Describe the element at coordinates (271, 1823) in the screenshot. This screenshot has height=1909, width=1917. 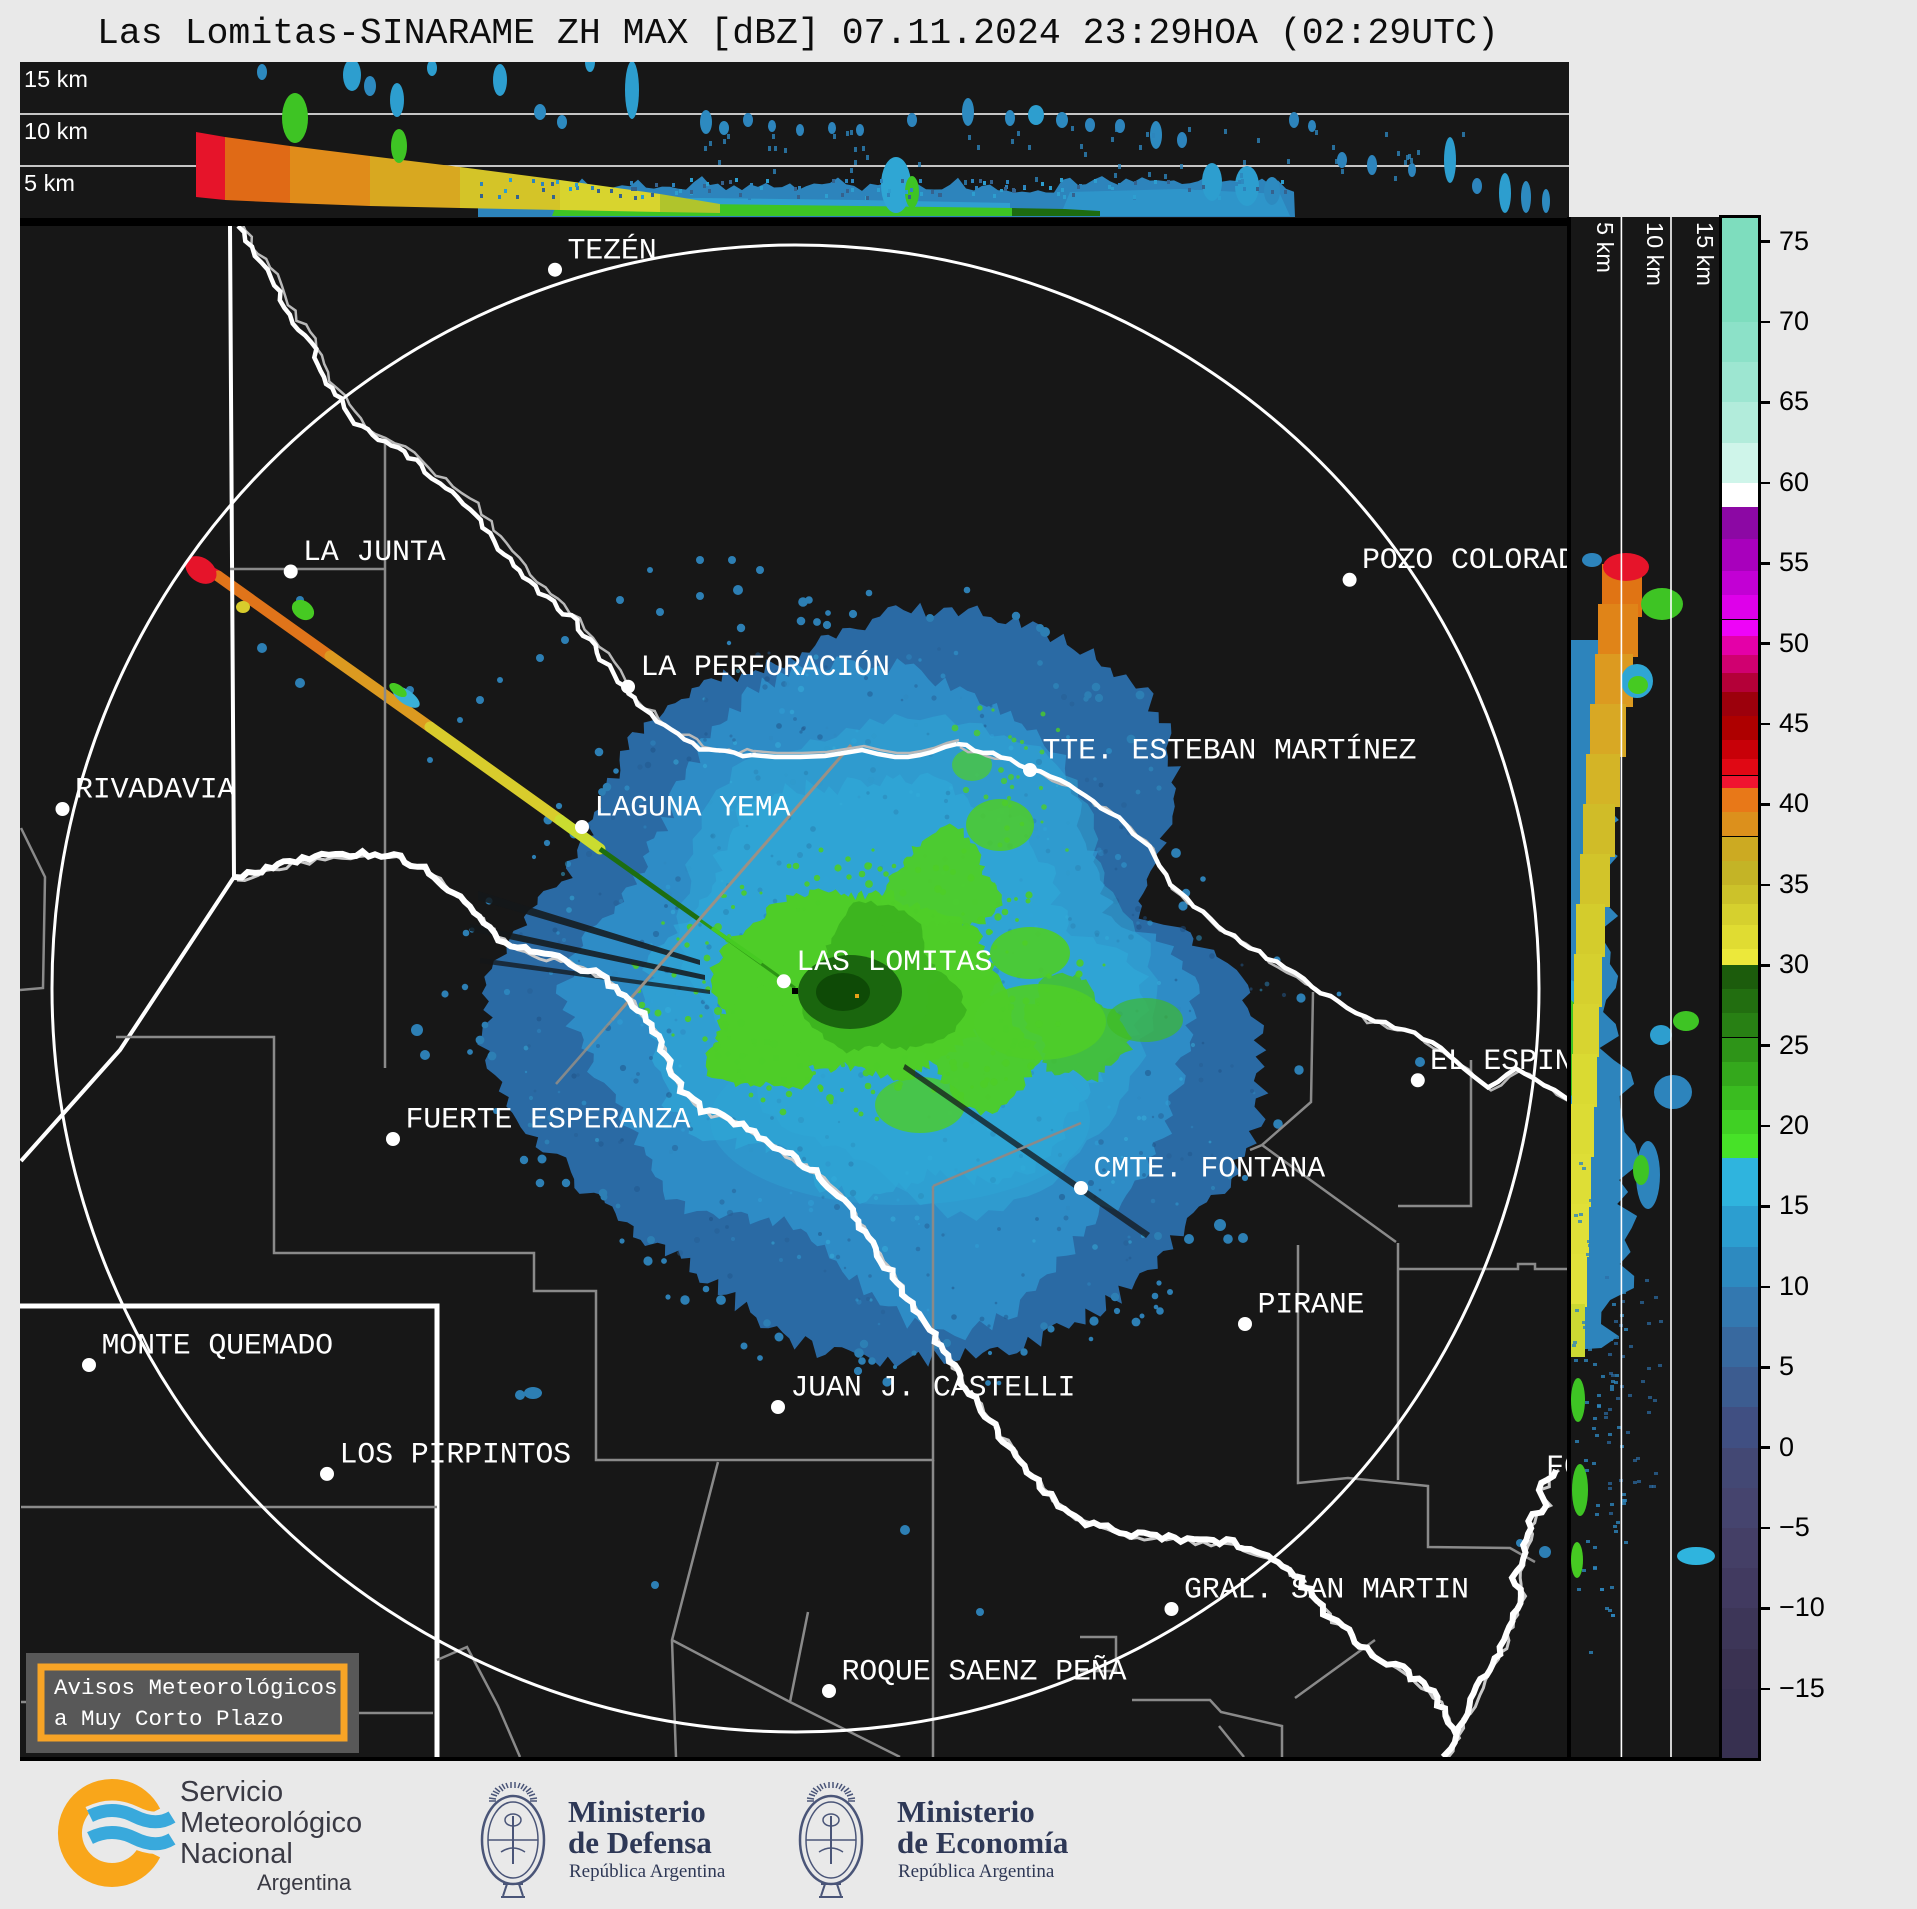
I see `svg-text: Meteorológico` at that location.